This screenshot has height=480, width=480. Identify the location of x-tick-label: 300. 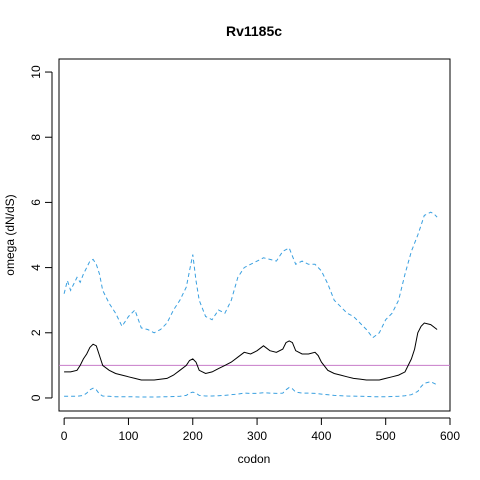
(257, 436).